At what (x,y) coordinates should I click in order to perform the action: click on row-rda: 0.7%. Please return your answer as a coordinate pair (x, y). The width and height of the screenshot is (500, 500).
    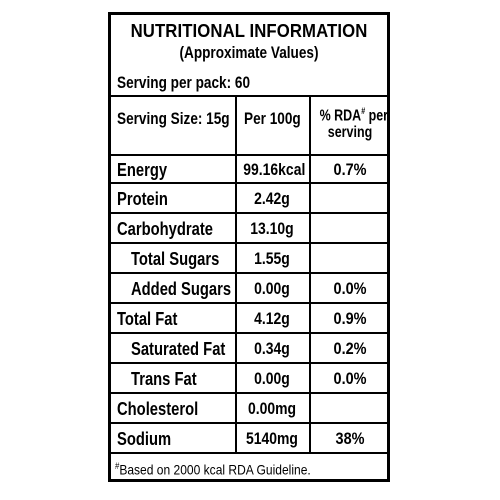
    Looking at the image, I should click on (350, 169).